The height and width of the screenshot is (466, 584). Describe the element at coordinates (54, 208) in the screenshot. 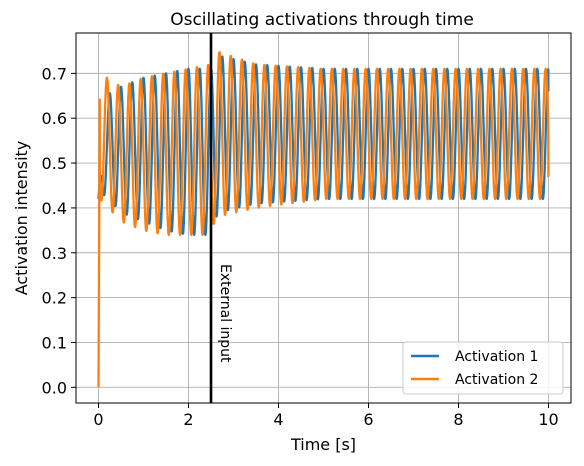

I see `y-tick-label: 0.4` at that location.